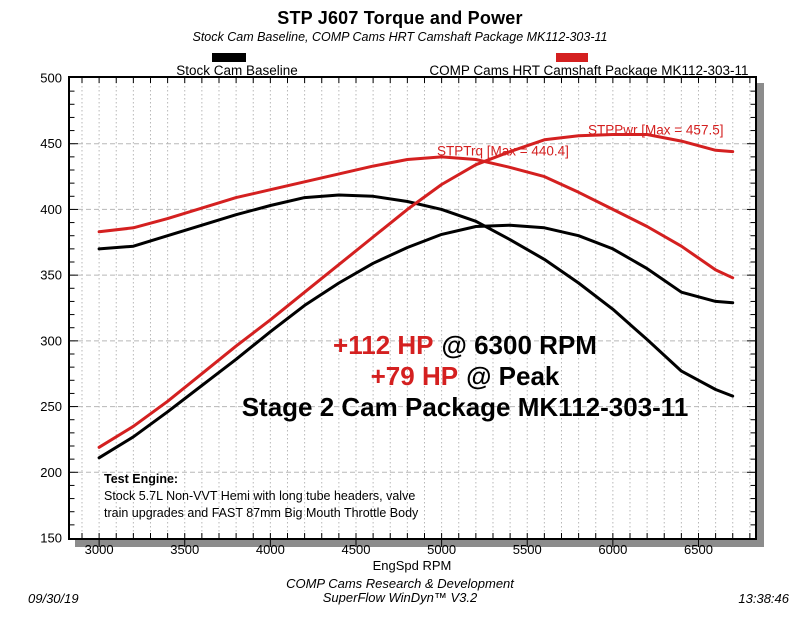 Image resolution: width=800 pixels, height=618 pixels. What do you see at coordinates (612, 549) in the screenshot?
I see `x-tick-label: 6000` at bounding box center [612, 549].